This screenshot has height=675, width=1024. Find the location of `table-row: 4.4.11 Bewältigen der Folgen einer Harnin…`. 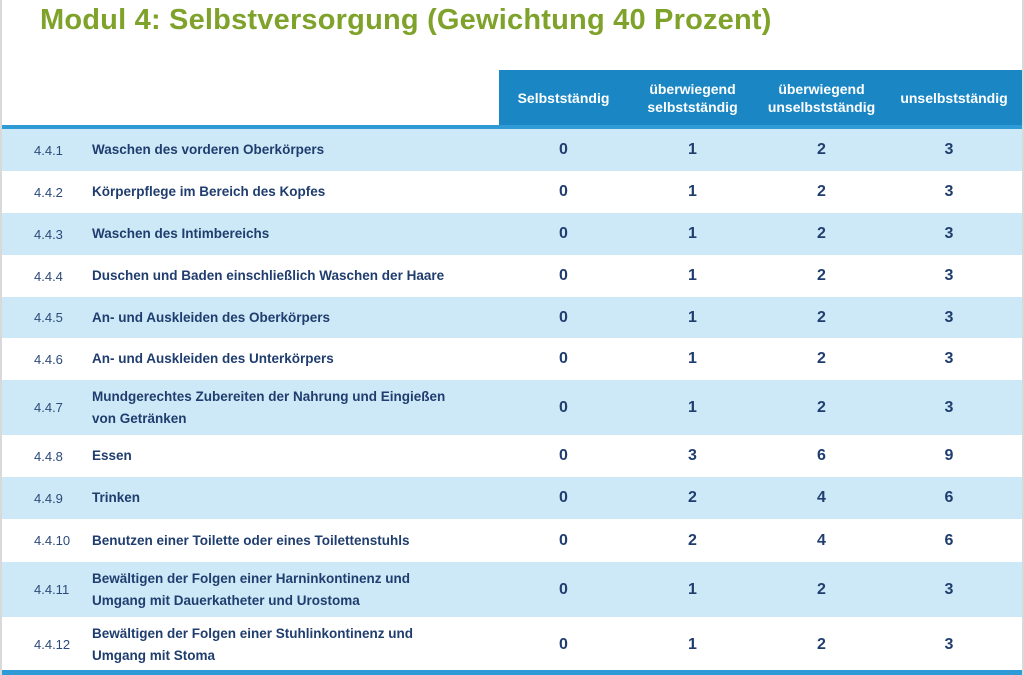

table-row: 4.4.11 Bewältigen der Folgen einer Harnin… is located at coordinates (512, 589).